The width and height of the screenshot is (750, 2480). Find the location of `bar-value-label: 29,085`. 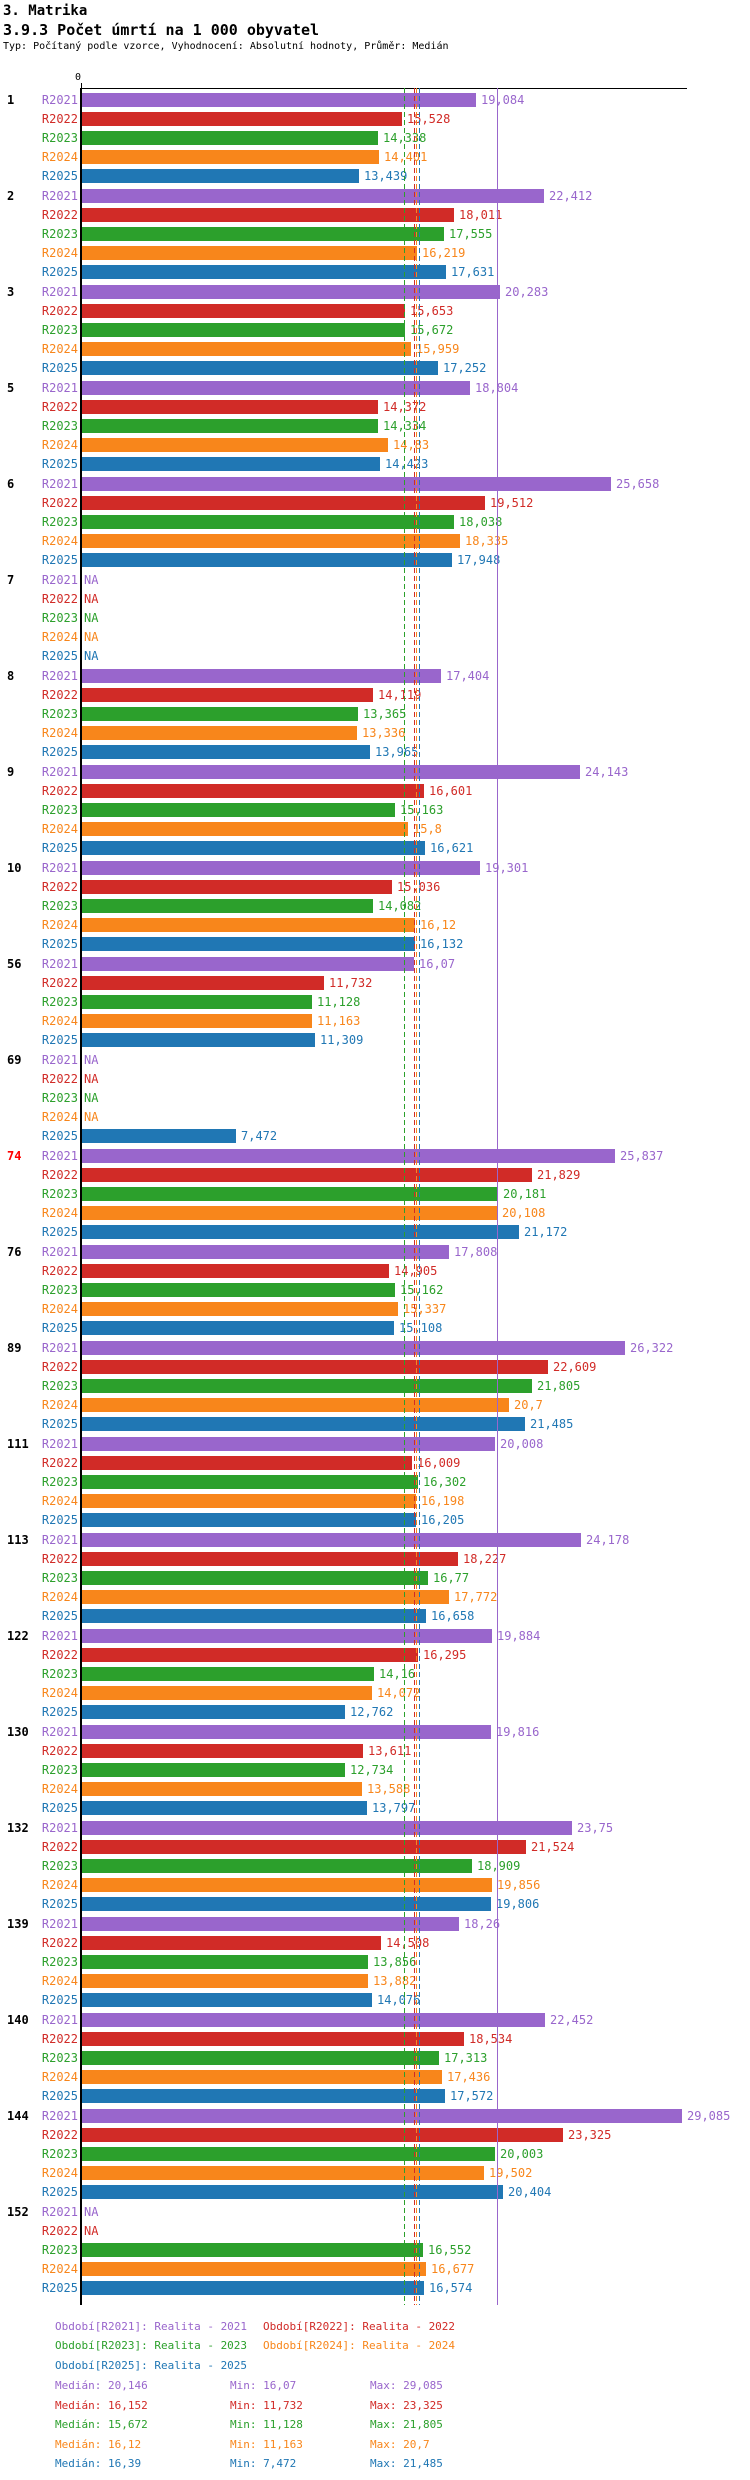

bar-value-label: 29,085 is located at coordinates (709, 2116).